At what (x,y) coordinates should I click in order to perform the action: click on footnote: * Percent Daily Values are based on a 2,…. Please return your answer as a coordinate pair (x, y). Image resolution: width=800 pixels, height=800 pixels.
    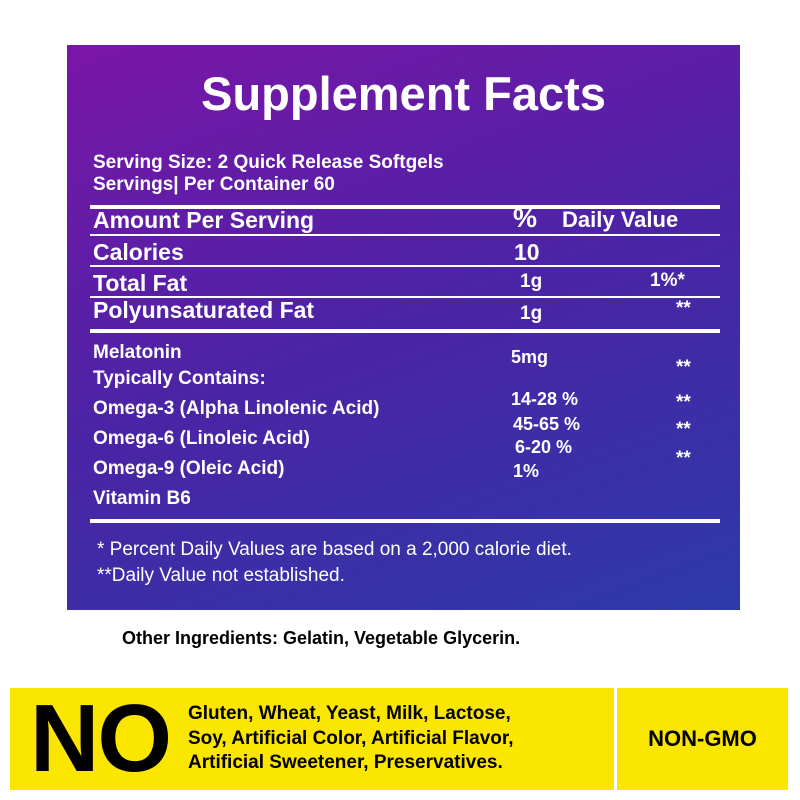
    Looking at the image, I should click on (334, 549).